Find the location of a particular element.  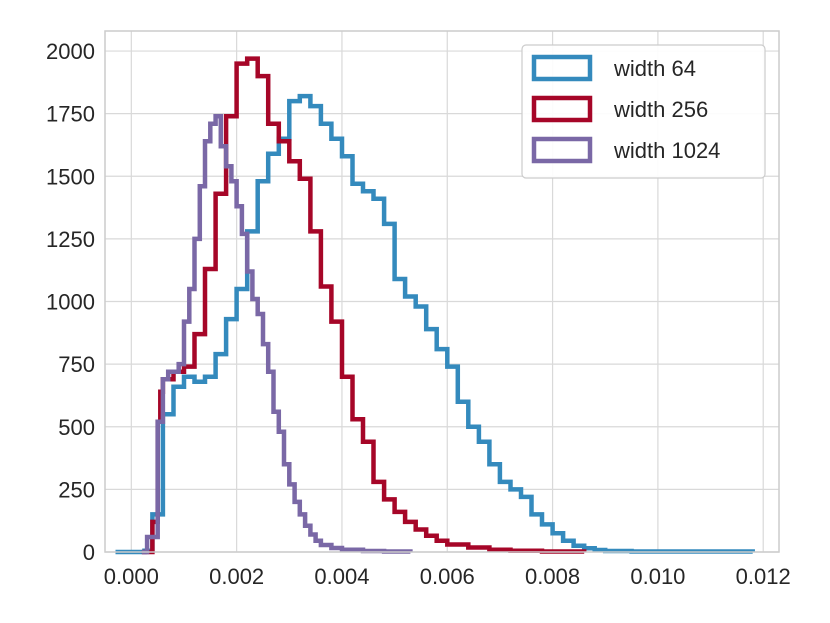

x-tick-label: 0.010 is located at coordinates (657, 576).